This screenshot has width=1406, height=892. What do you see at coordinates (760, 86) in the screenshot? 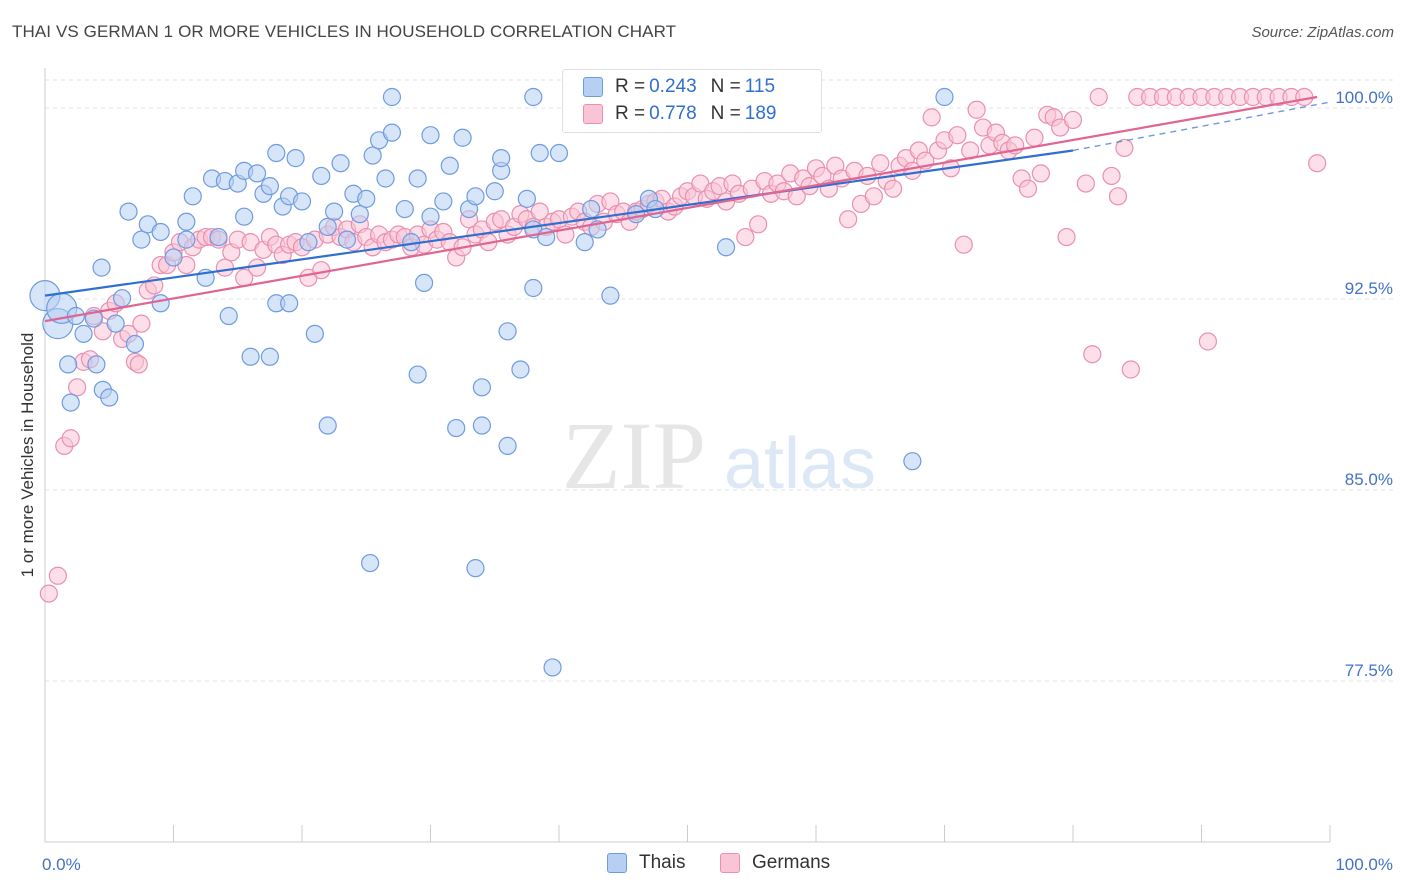
I see `thais-n-value: 115` at bounding box center [760, 86].